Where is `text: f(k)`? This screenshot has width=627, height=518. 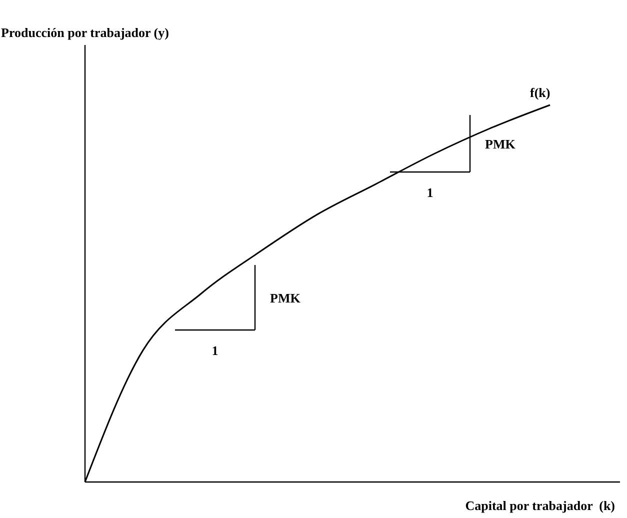 text: f(k) is located at coordinates (540, 92).